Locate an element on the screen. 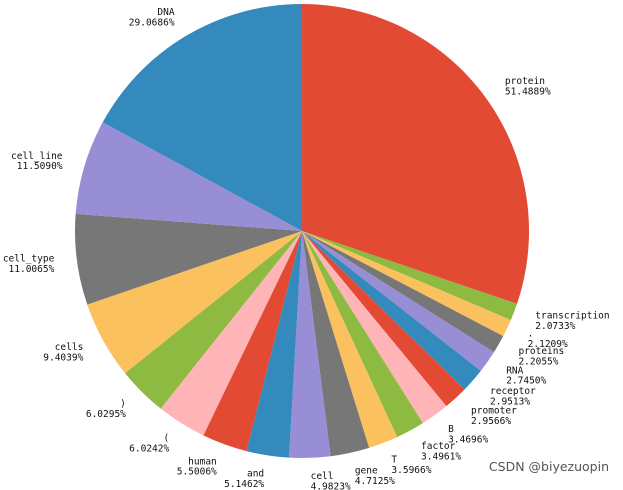 The width and height of the screenshot is (623, 490). pie-label-15: ) 6.0295% is located at coordinates (106, 409).